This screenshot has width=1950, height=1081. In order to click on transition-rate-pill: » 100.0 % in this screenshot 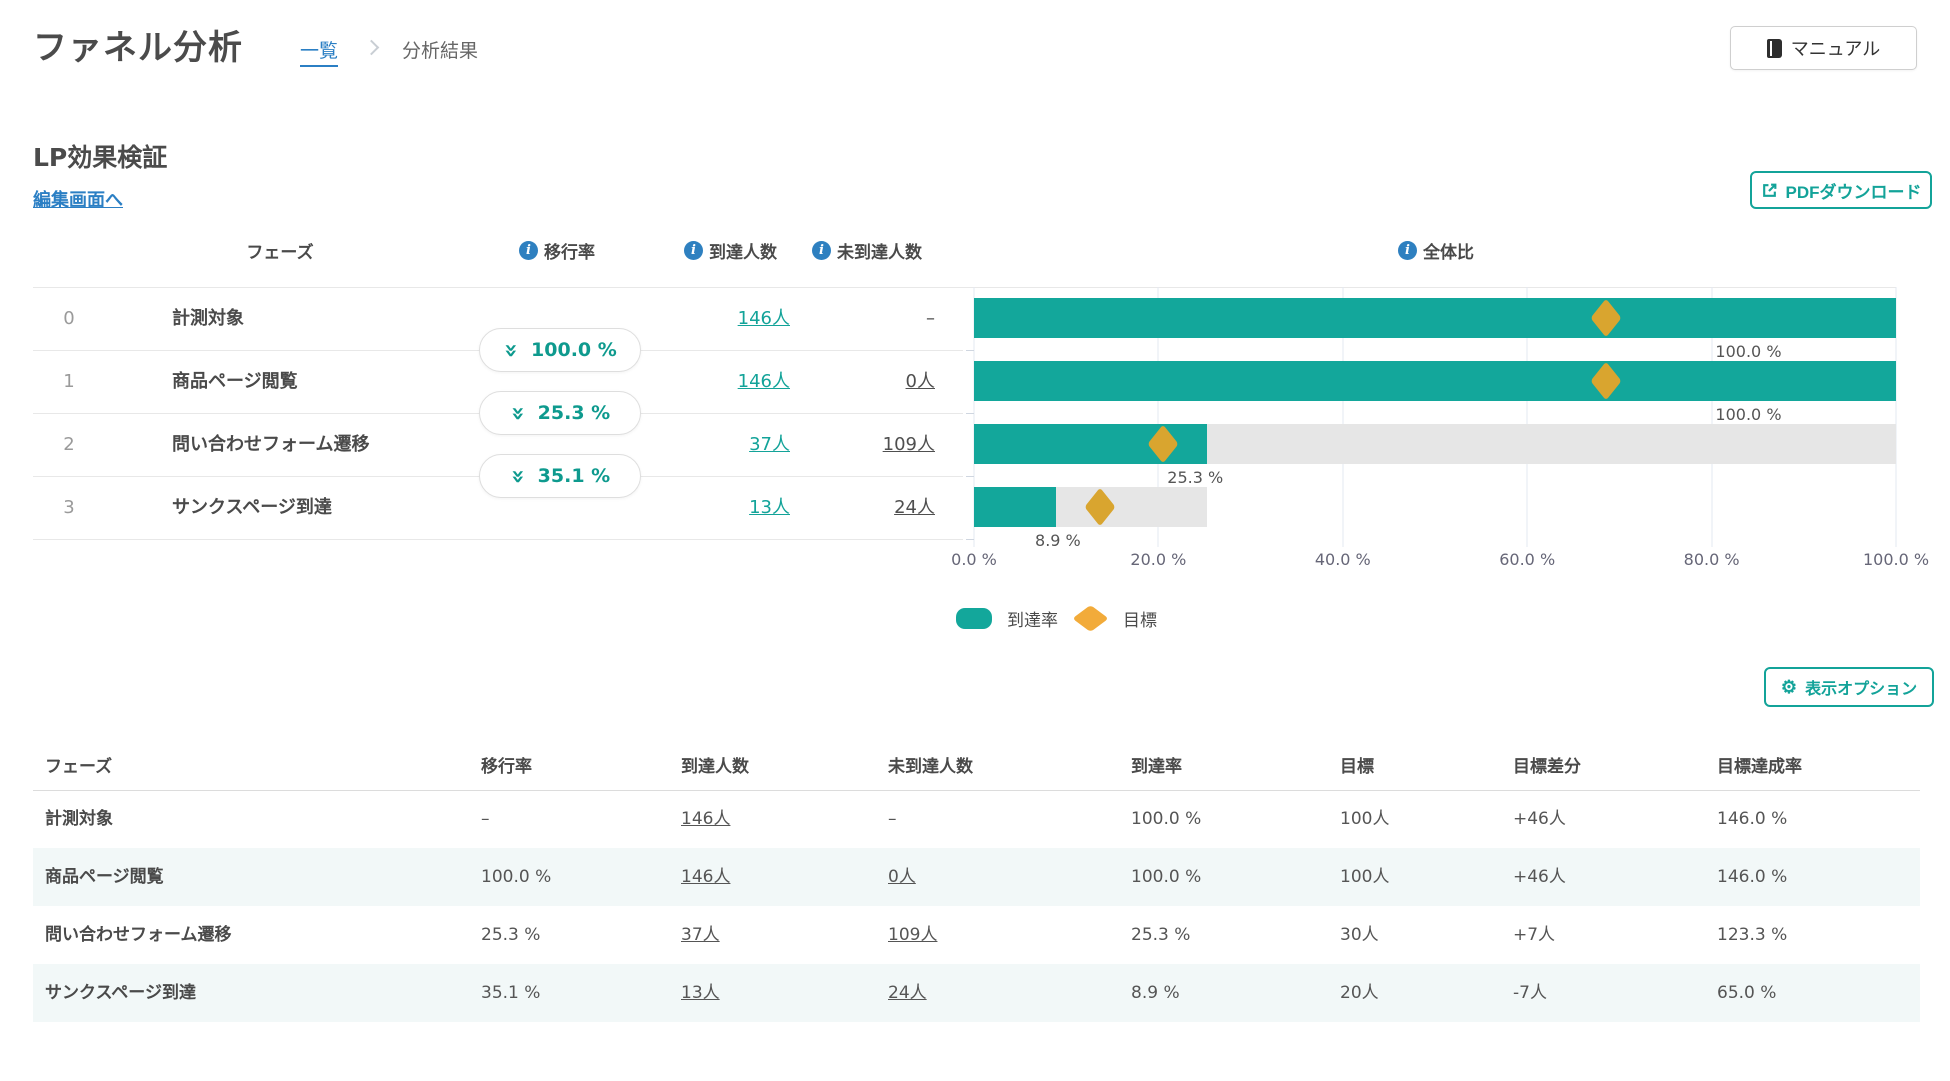, I will do `click(560, 350)`.